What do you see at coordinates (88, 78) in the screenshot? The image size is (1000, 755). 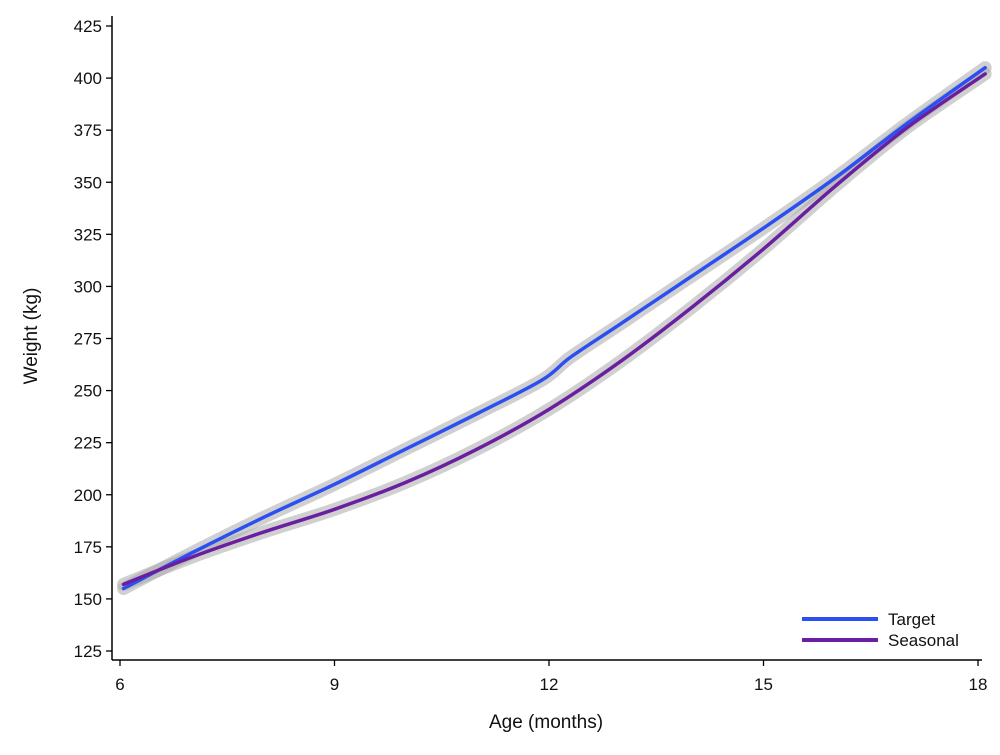 I see `y-tick-label: 400` at bounding box center [88, 78].